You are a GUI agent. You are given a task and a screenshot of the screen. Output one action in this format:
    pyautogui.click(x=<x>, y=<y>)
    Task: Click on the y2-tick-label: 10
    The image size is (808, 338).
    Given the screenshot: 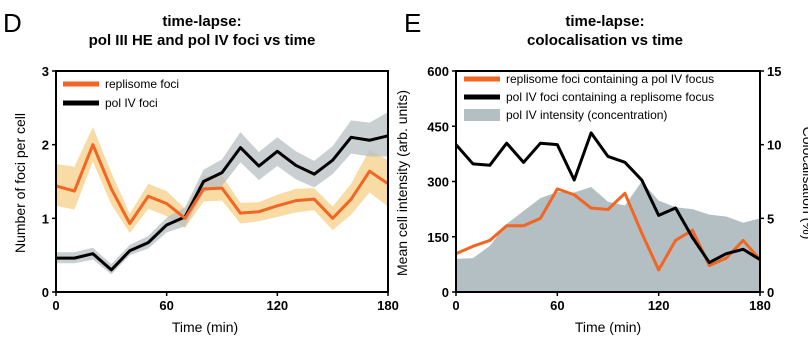 What is the action you would take?
    pyautogui.click(x=774, y=145)
    